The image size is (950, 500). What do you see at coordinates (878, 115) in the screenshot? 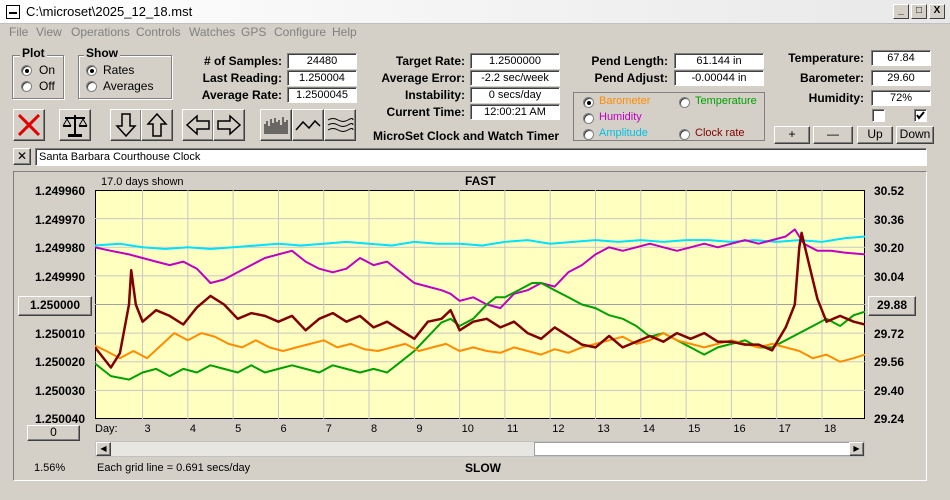
I see `checkbox-left` at bounding box center [878, 115].